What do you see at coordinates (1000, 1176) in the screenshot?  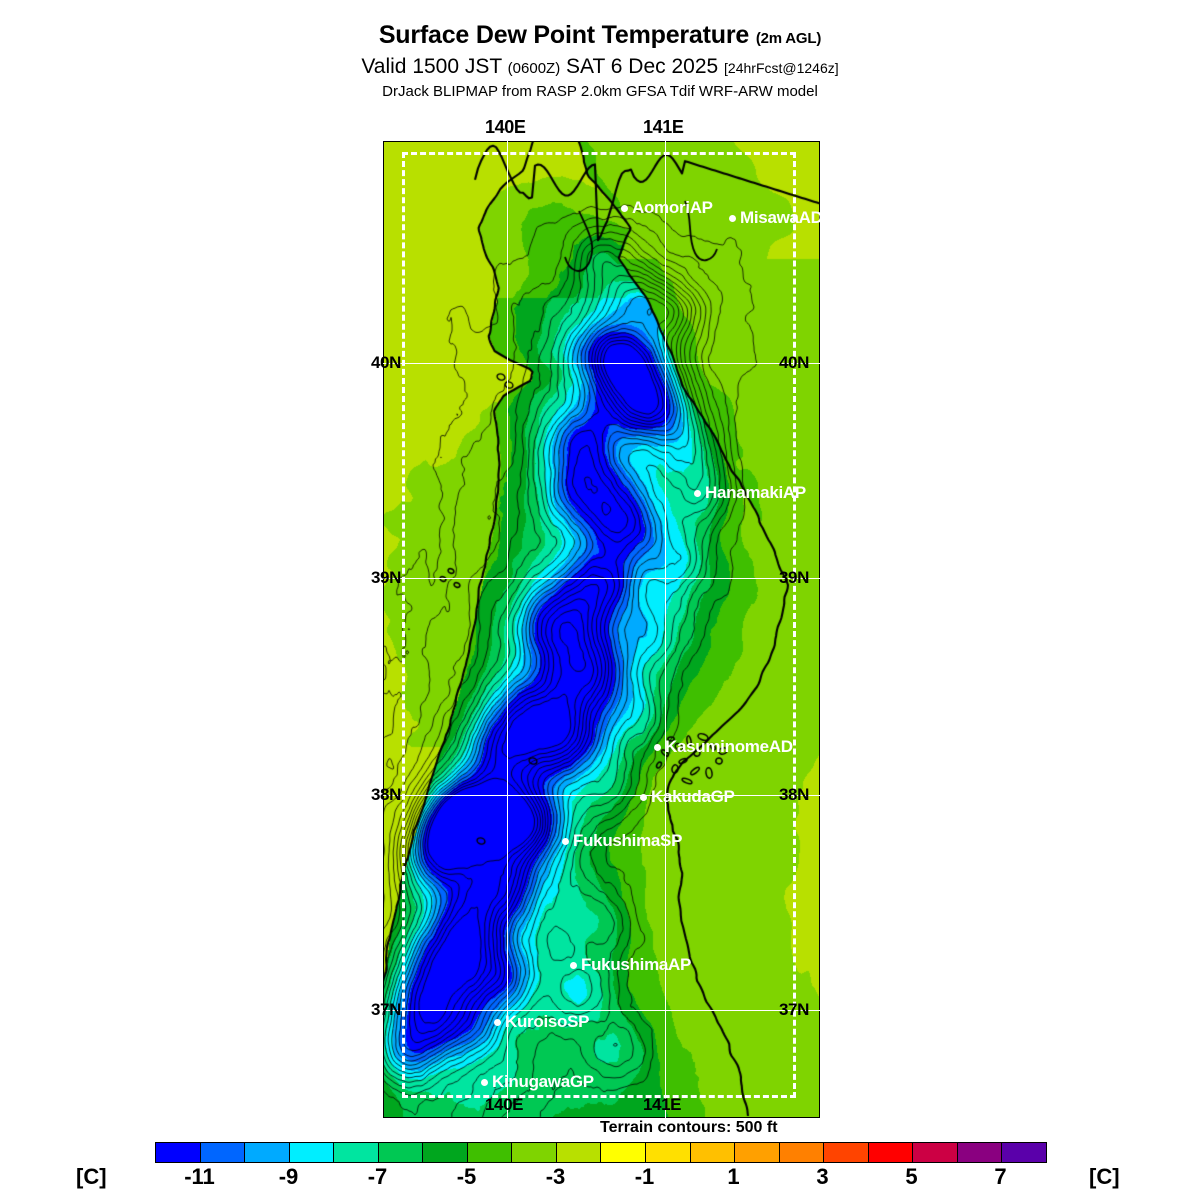 I see `colorbar-tick-7: 7` at bounding box center [1000, 1176].